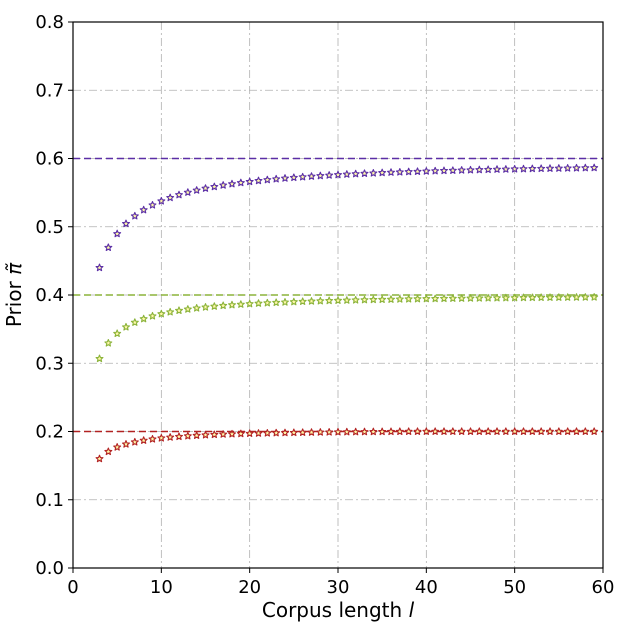 This screenshot has width=626, height=626. Describe the element at coordinates (49, 568) in the screenshot. I see `y-tick-label: 0.0` at that location.